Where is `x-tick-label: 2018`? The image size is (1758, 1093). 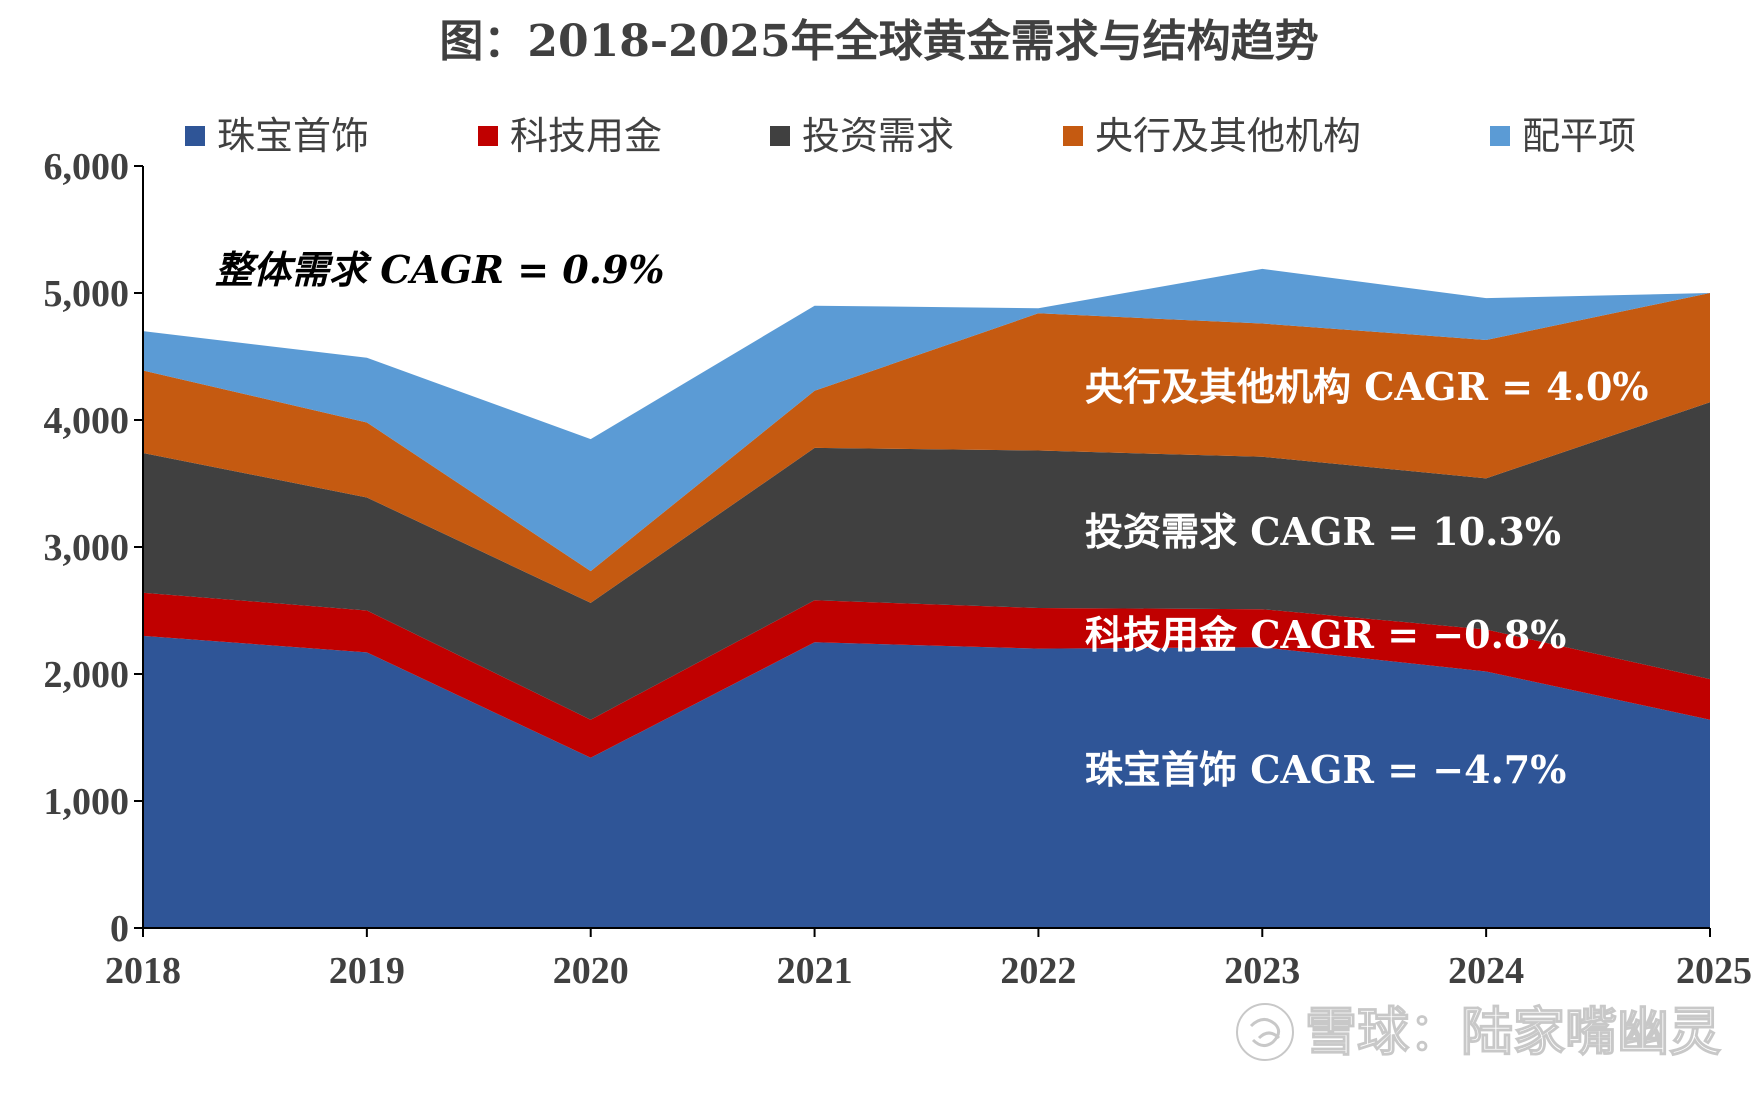
x-tick-label: 2018 is located at coordinates (143, 971).